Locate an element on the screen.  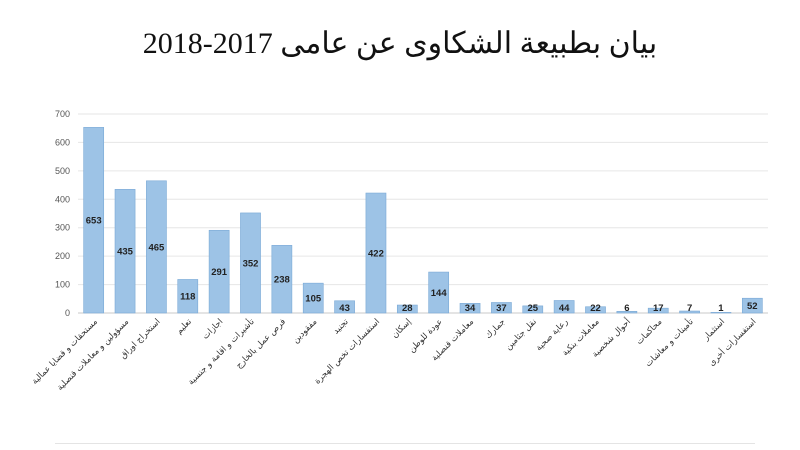
category-label: مفقودين is located at coordinates (305, 331).